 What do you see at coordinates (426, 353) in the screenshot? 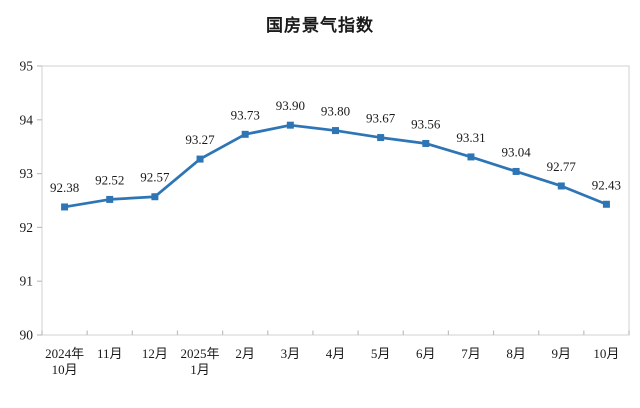
I see `x-axis-tick-label: 6月` at bounding box center [426, 353].